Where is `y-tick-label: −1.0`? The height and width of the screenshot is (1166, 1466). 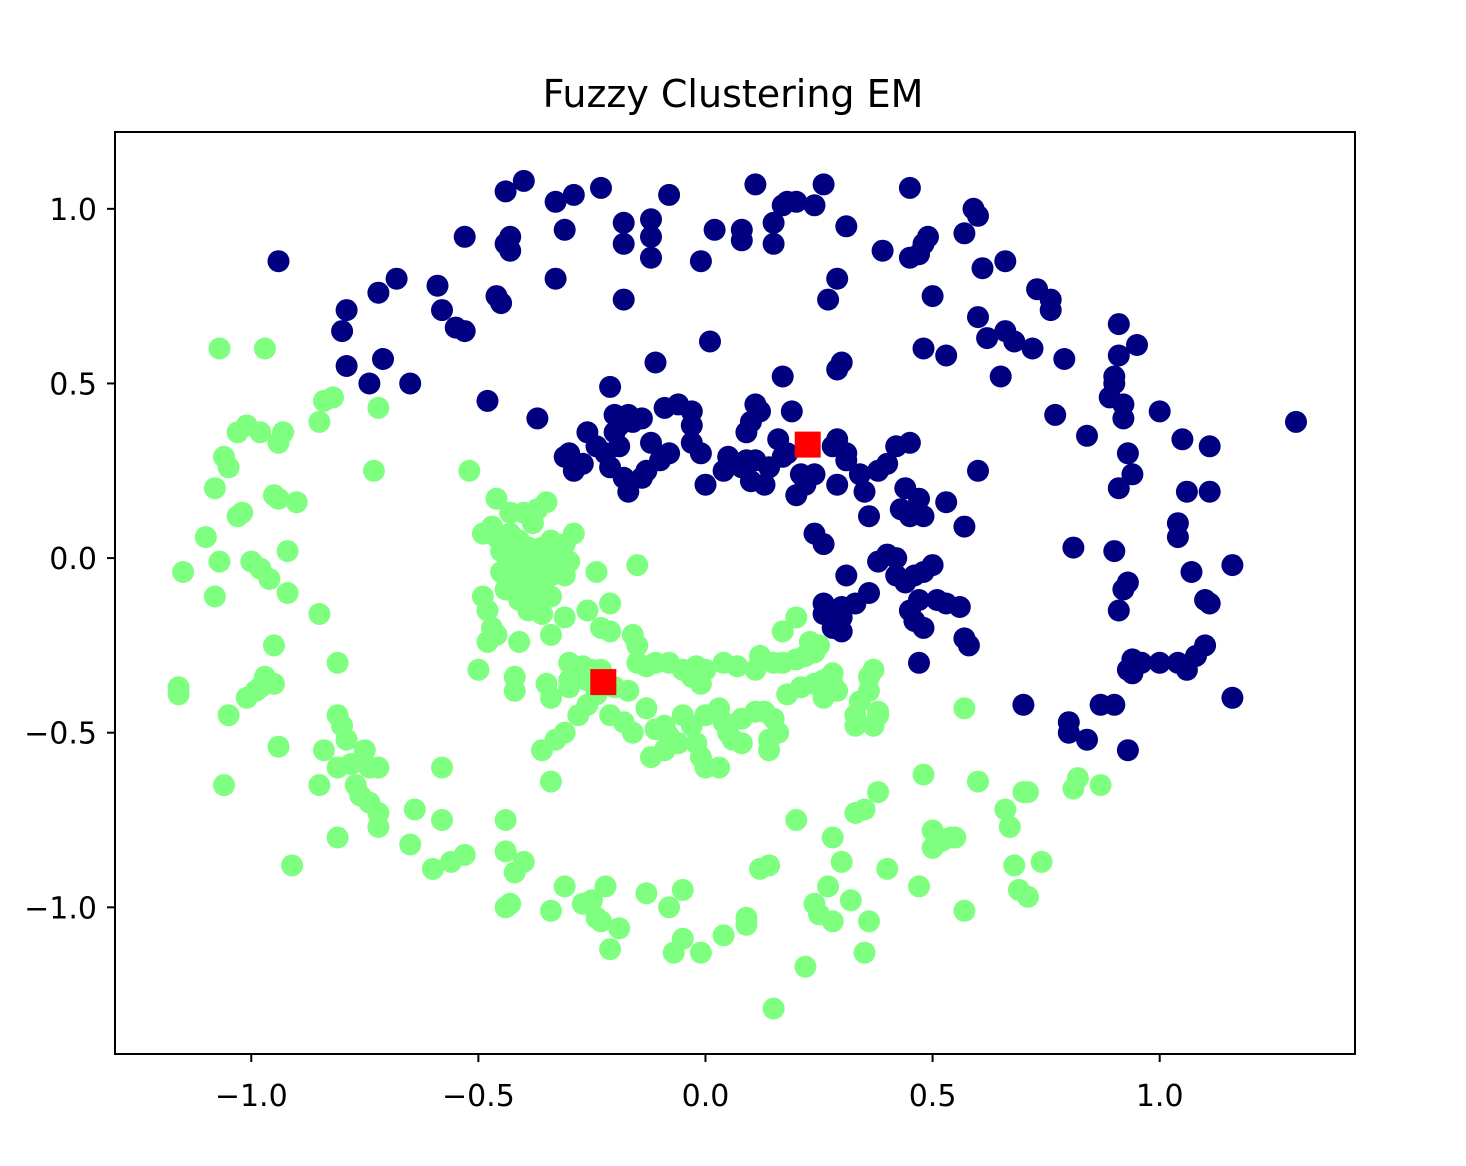 y-tick-label: −1.0 is located at coordinates (60, 908).